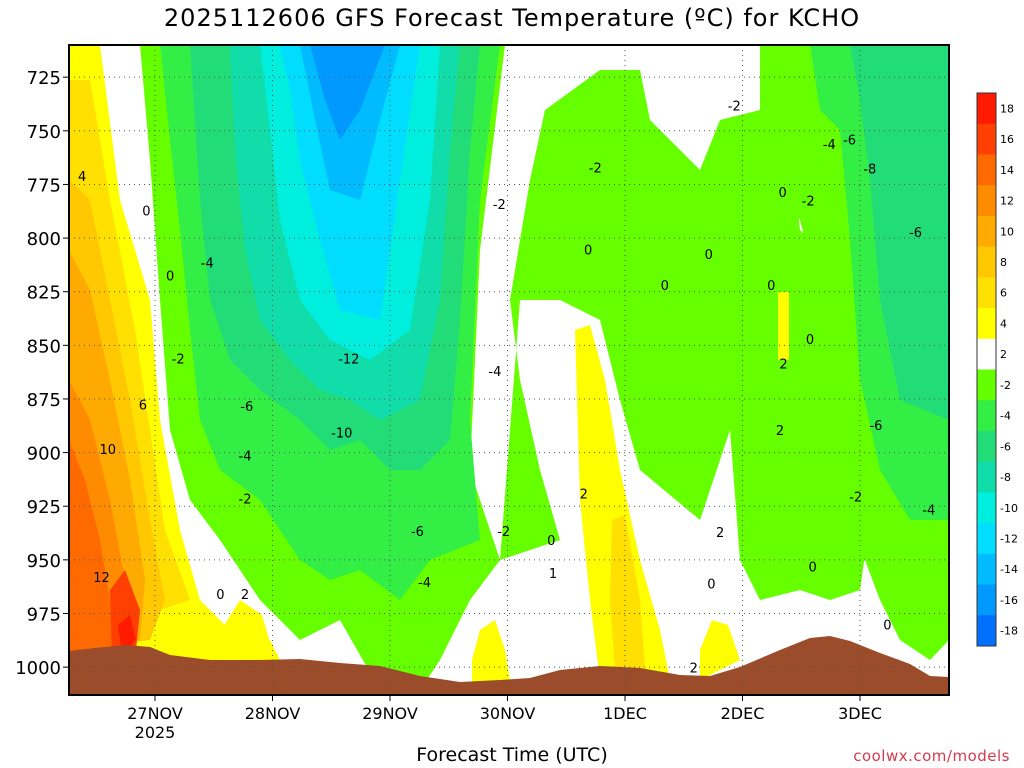 Image resolution: width=1024 pixels, height=768 pixels. What do you see at coordinates (553, 574) in the screenshot?
I see `contour-label: 1` at bounding box center [553, 574].